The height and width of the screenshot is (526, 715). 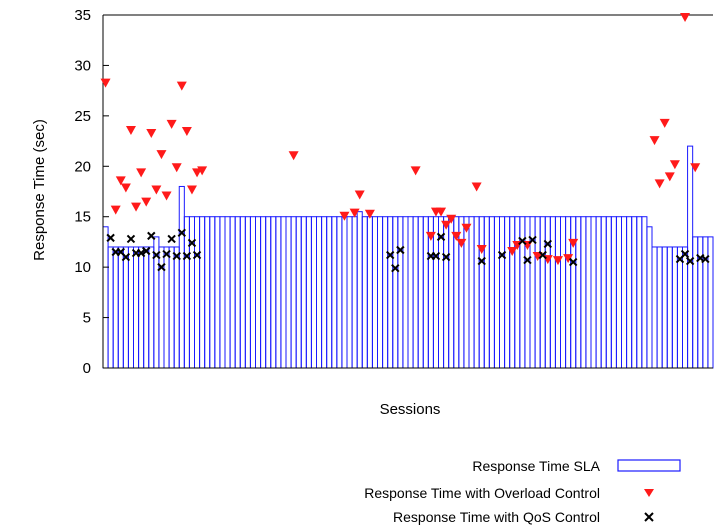 What do you see at coordinates (82, 116) in the screenshot?
I see `y-tick-label: 25` at bounding box center [82, 116].